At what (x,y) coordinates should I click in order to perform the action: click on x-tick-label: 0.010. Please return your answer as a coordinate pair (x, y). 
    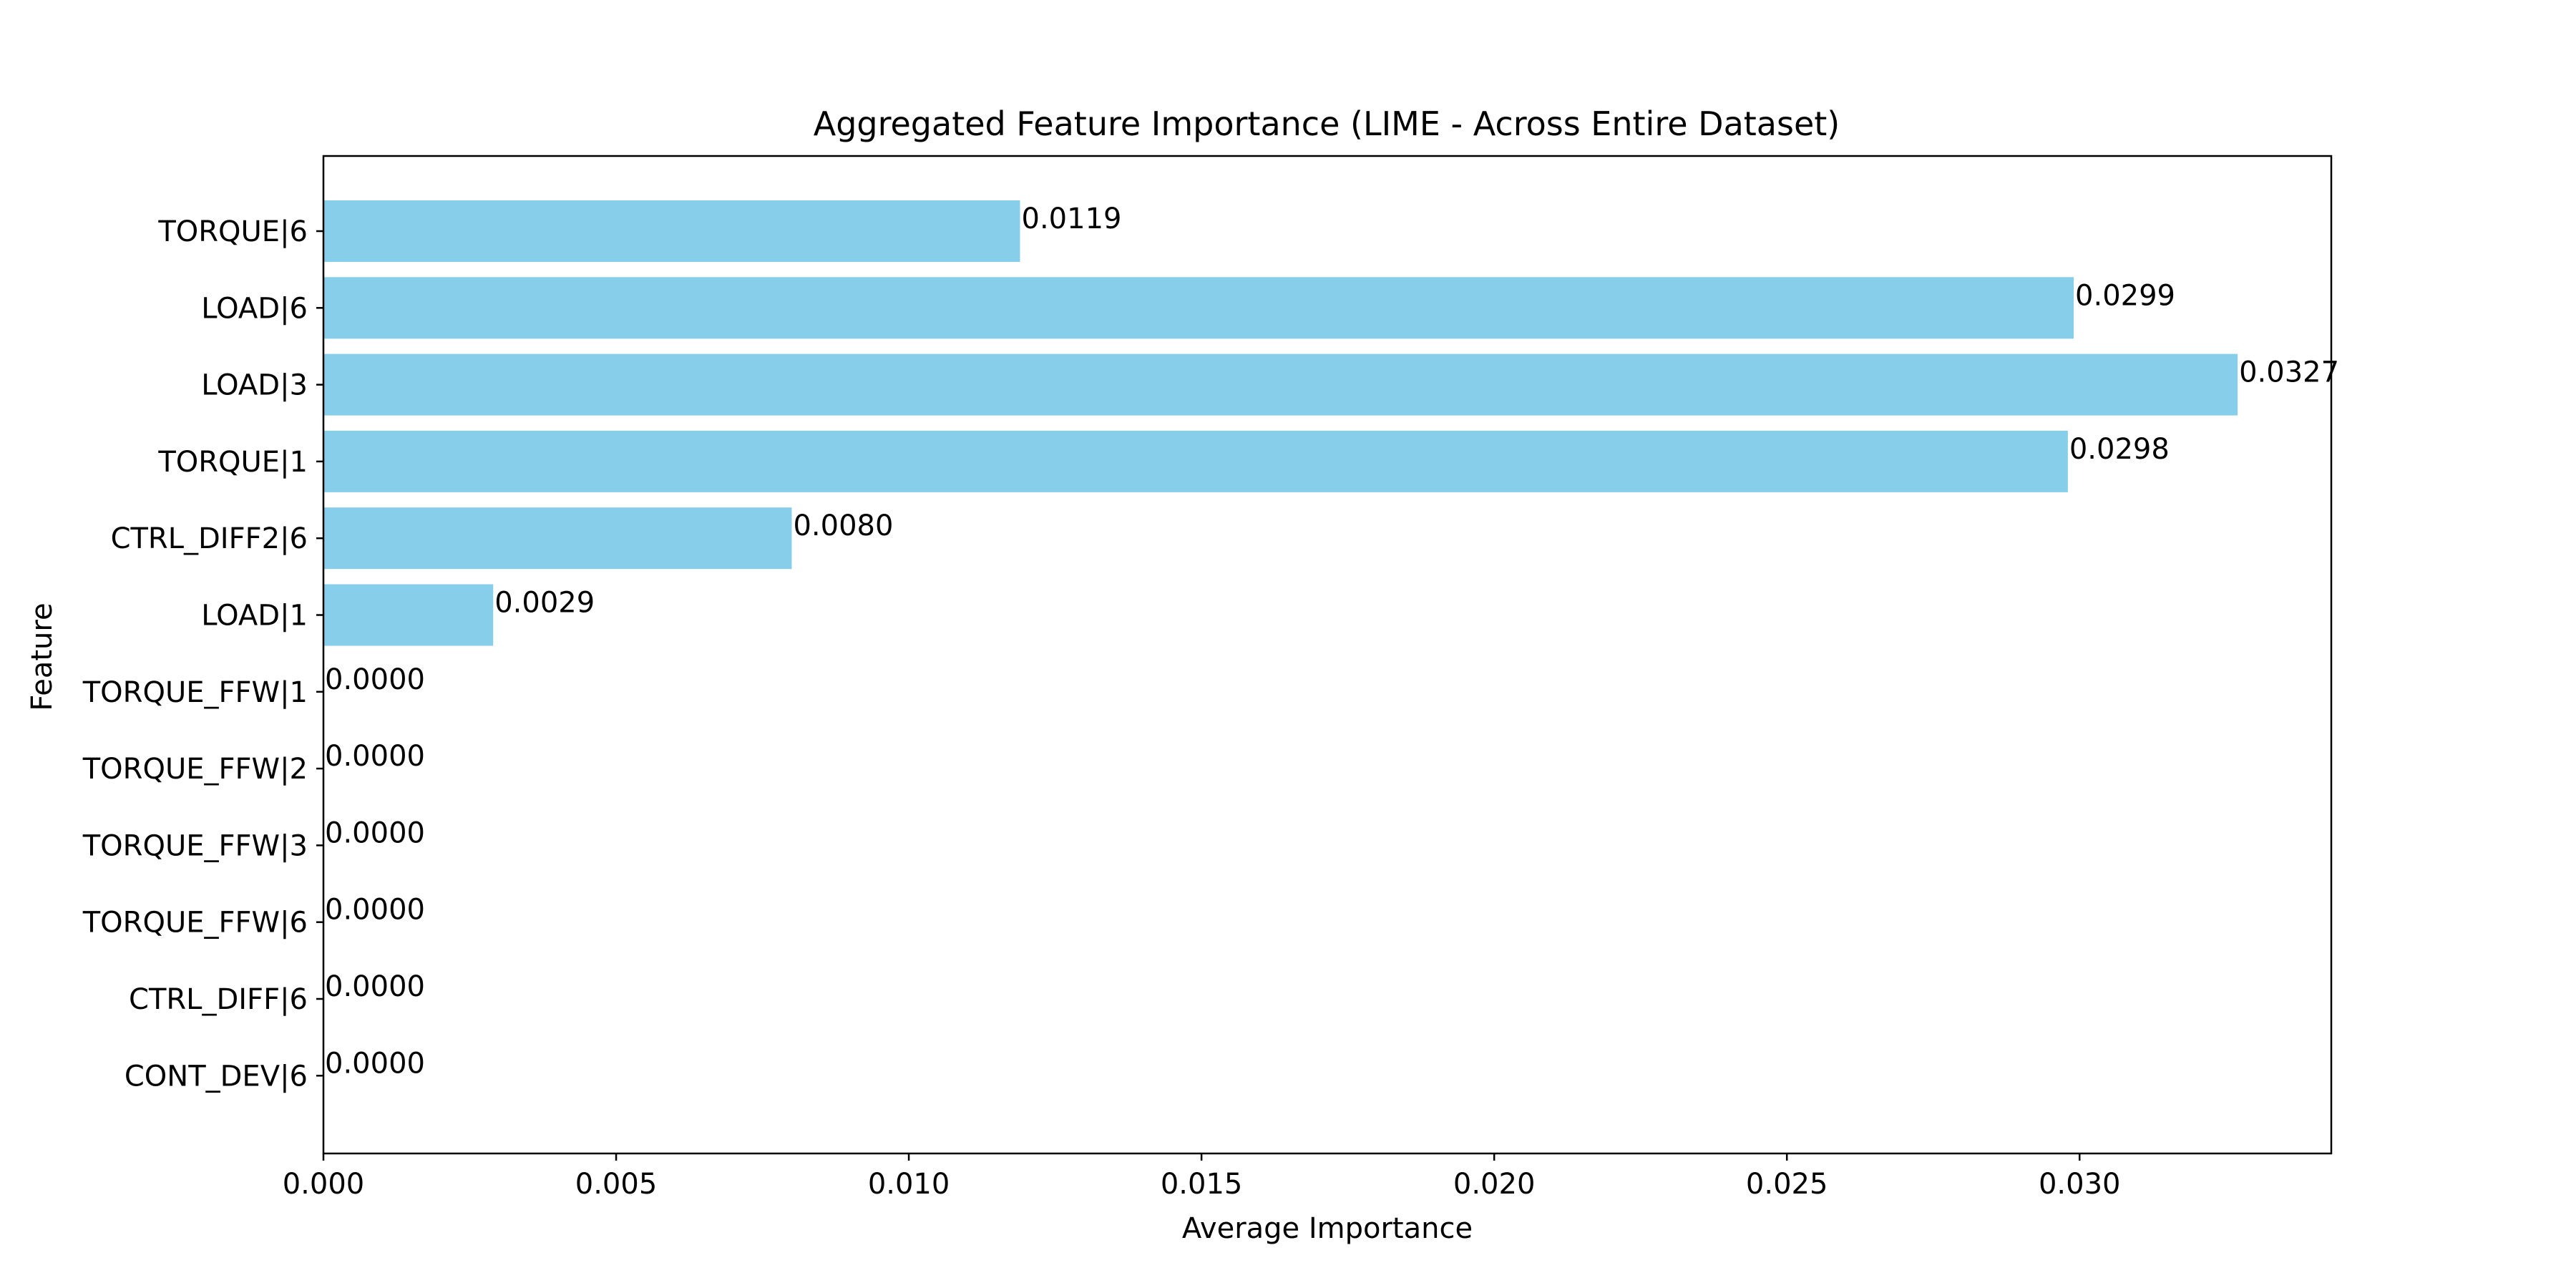
    Looking at the image, I should click on (909, 1184).